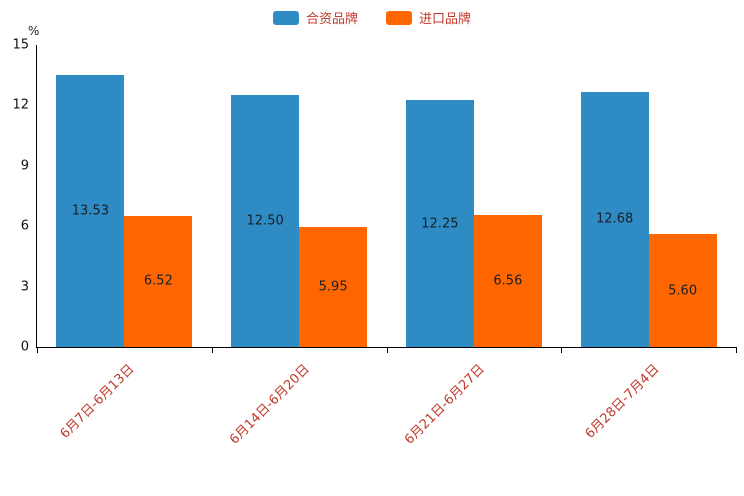  I want to click on bar-group: 13.53 6.52, so click(124, 196).